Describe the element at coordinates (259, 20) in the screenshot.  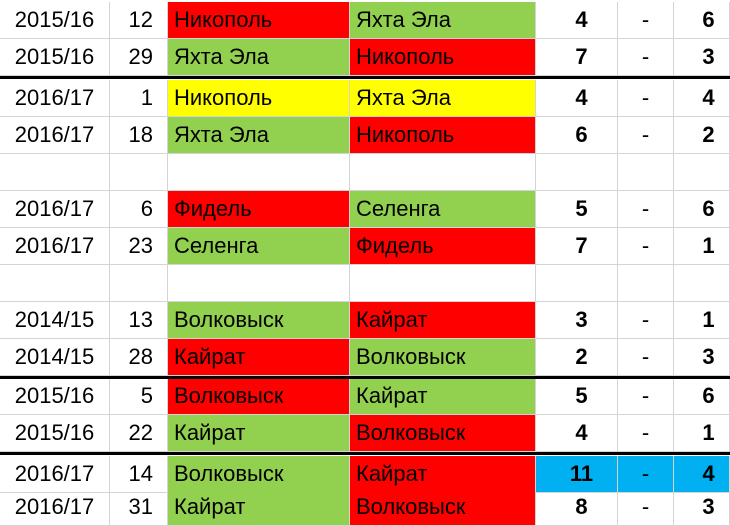
I see `home-team-cell: Никополь` at that location.